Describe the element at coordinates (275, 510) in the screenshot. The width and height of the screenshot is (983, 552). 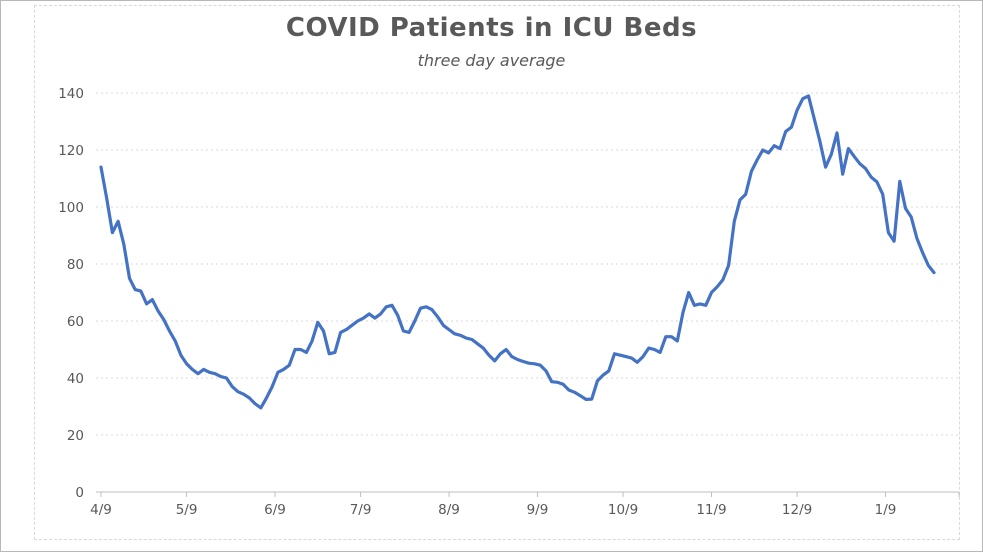
I see `x-tick-label: 6/9` at that location.